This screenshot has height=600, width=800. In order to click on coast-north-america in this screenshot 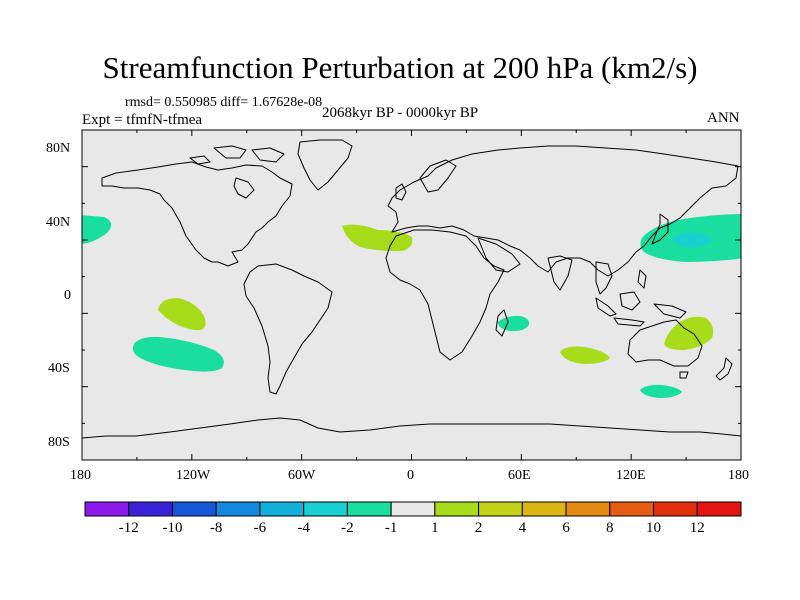, I will do `click(197, 214)`.